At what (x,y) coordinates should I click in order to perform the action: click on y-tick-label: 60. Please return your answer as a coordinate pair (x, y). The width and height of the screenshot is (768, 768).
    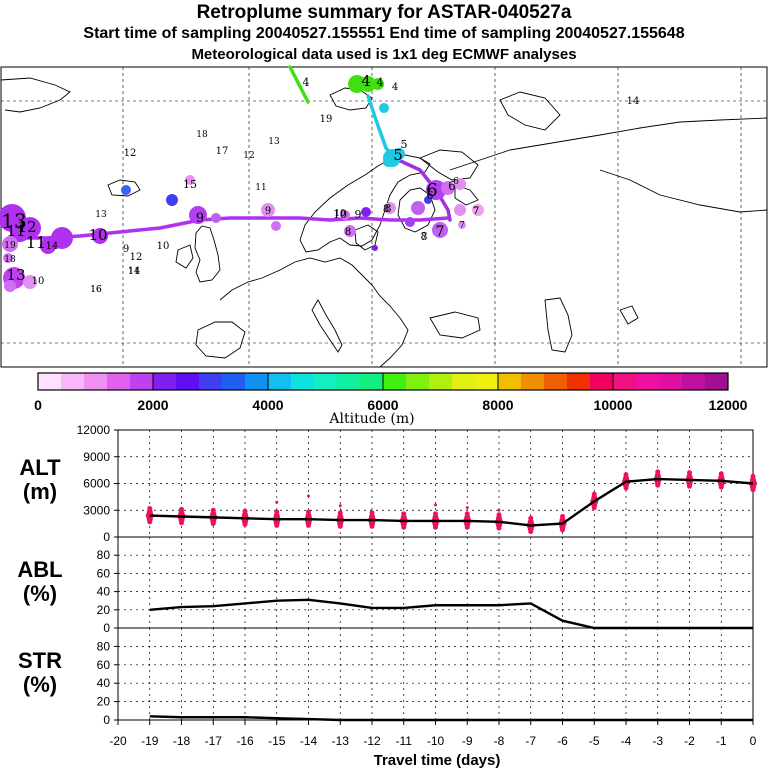
    Looking at the image, I should click on (104, 665).